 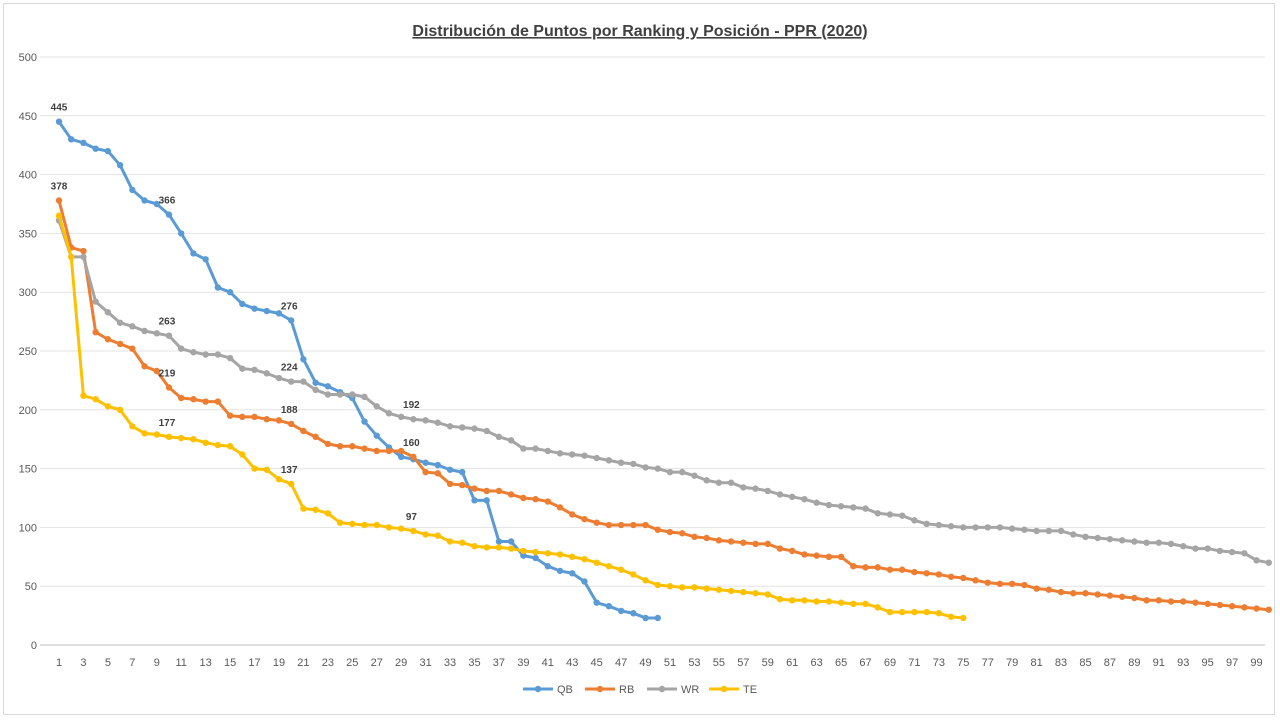 I want to click on y-tick-label: 150, so click(x=28, y=470).